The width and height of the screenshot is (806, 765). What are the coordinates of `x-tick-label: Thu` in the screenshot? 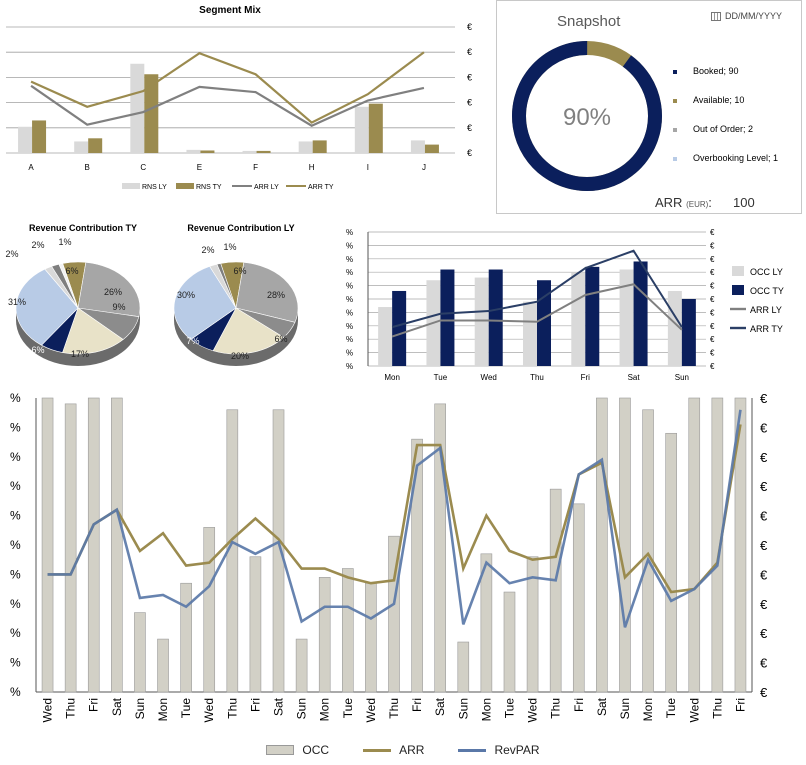 It's located at (717, 708).